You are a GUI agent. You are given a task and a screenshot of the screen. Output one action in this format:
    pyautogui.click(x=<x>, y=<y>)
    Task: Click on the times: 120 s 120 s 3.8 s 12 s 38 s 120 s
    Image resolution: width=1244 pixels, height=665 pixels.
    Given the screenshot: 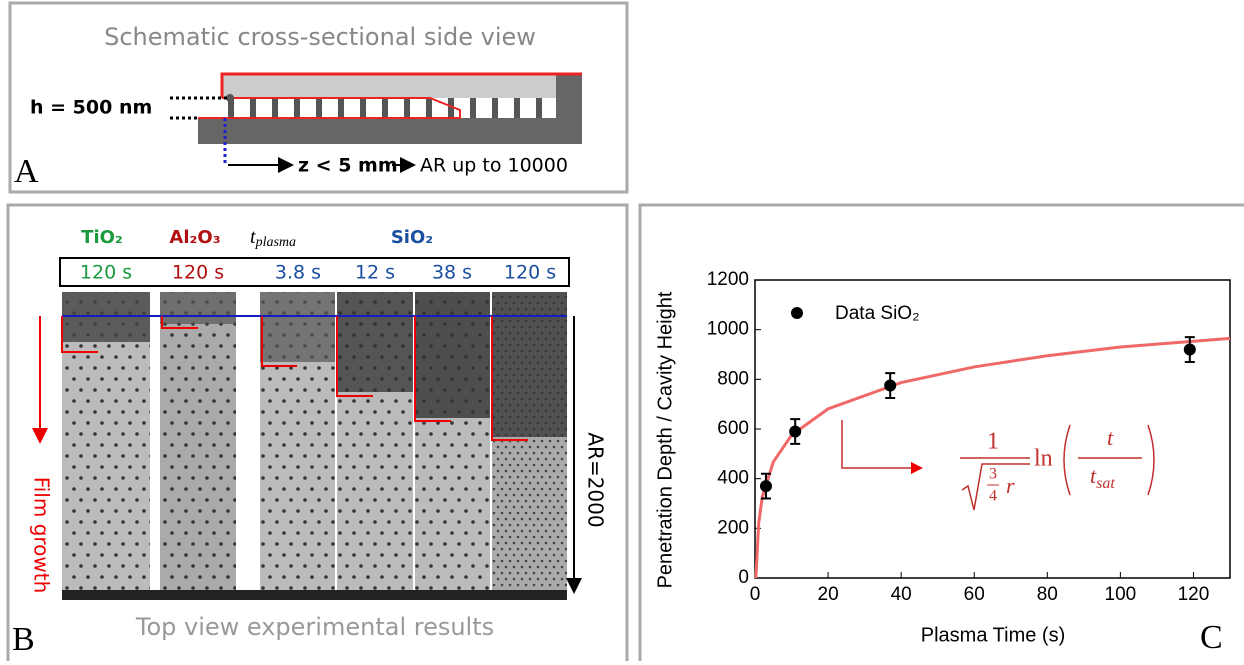 What is the action you would take?
    pyautogui.click(x=318, y=273)
    